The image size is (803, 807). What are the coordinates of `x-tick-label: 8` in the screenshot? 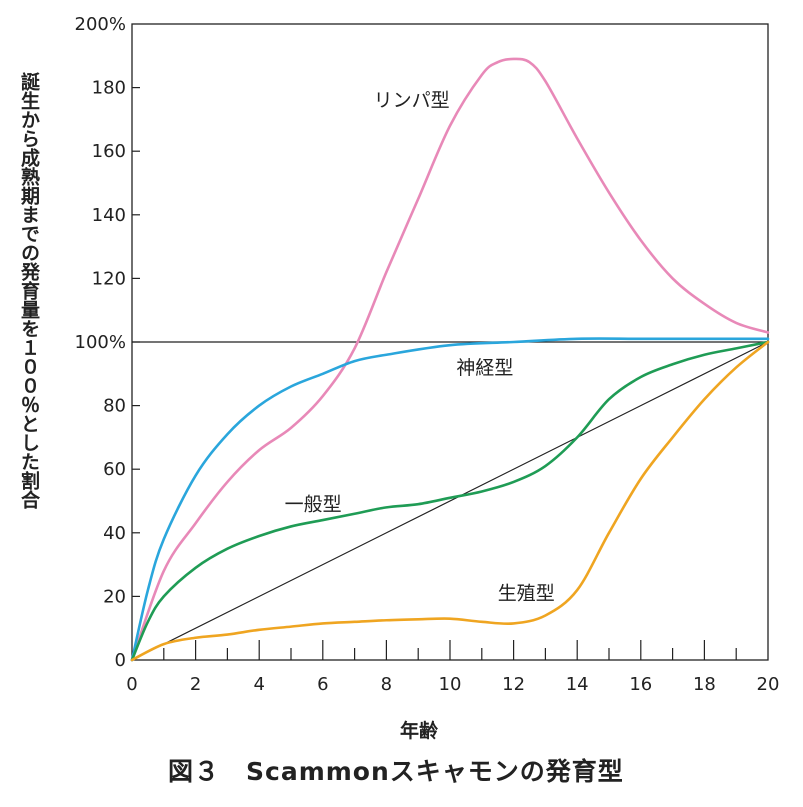 It's located at (386, 684).